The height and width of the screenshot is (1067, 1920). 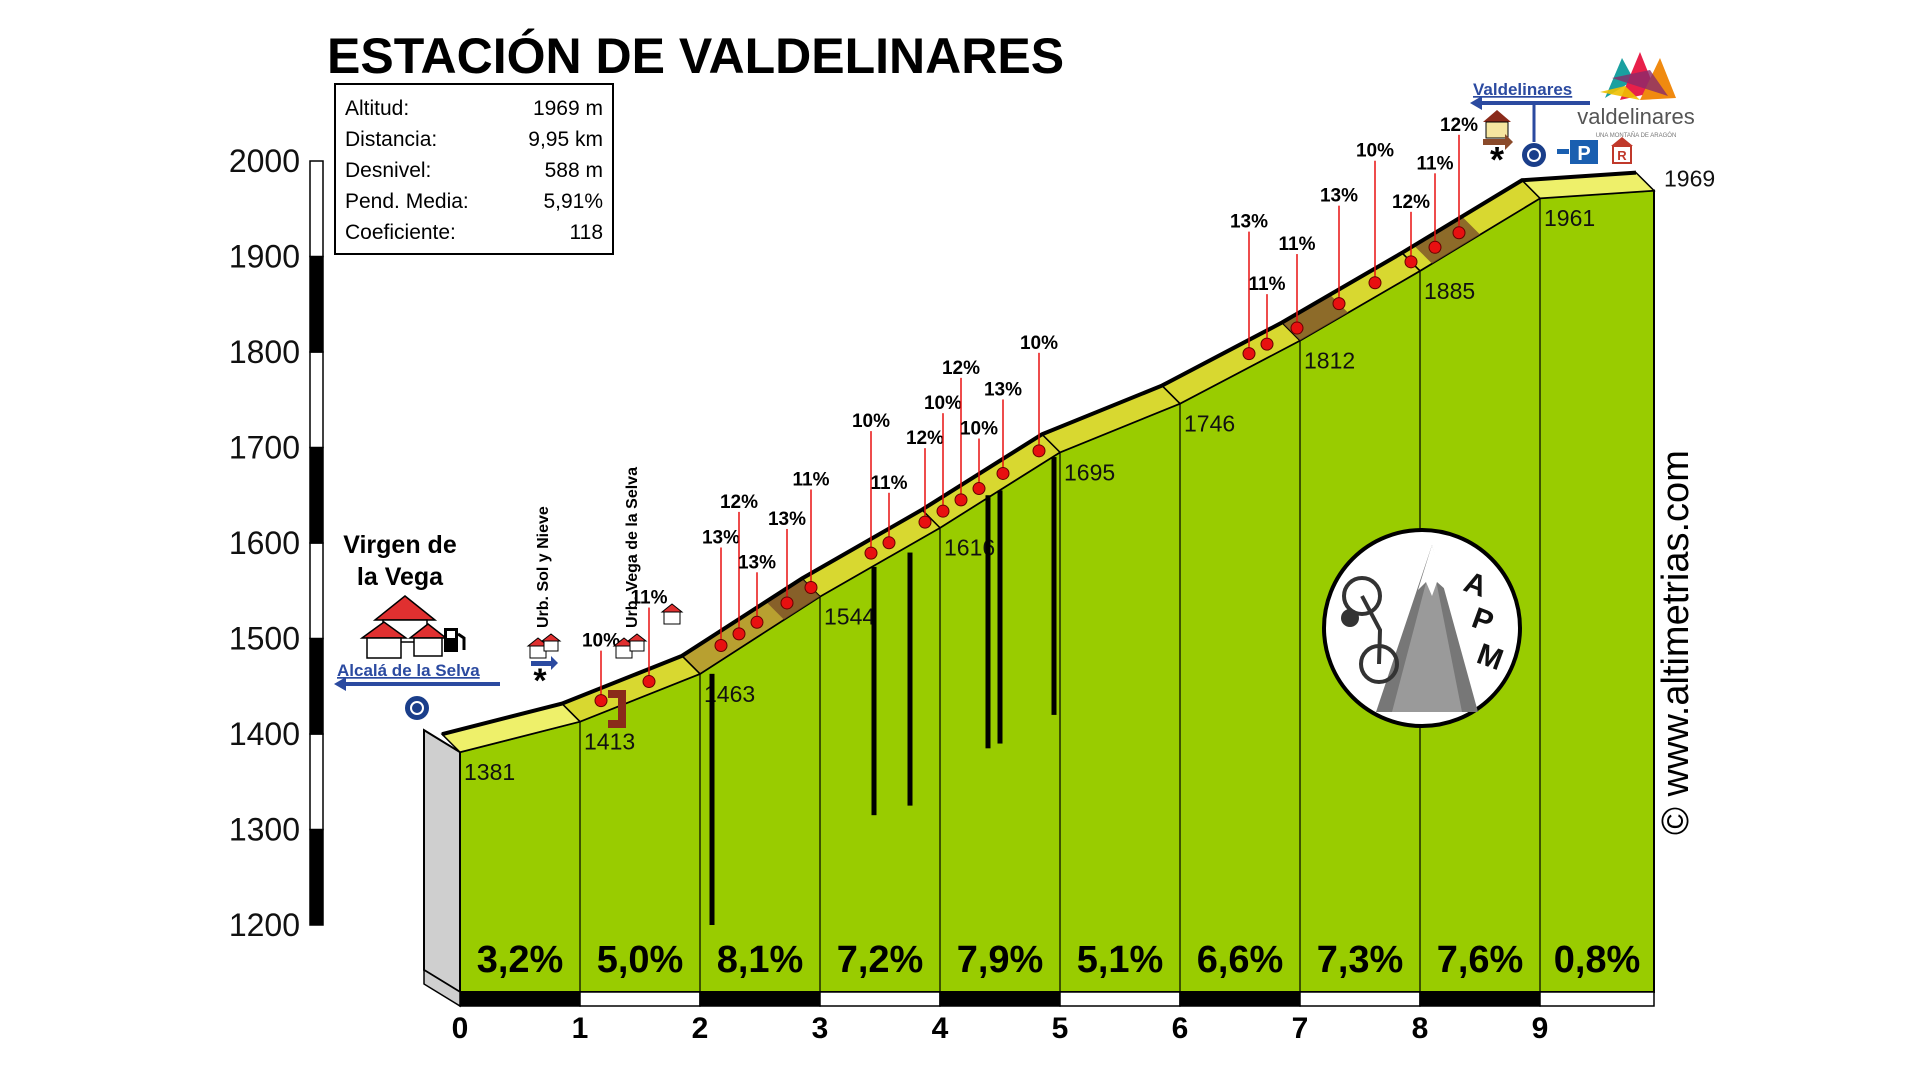 I want to click on segment-gradient-label: 7,6%, so click(x=1480, y=960).